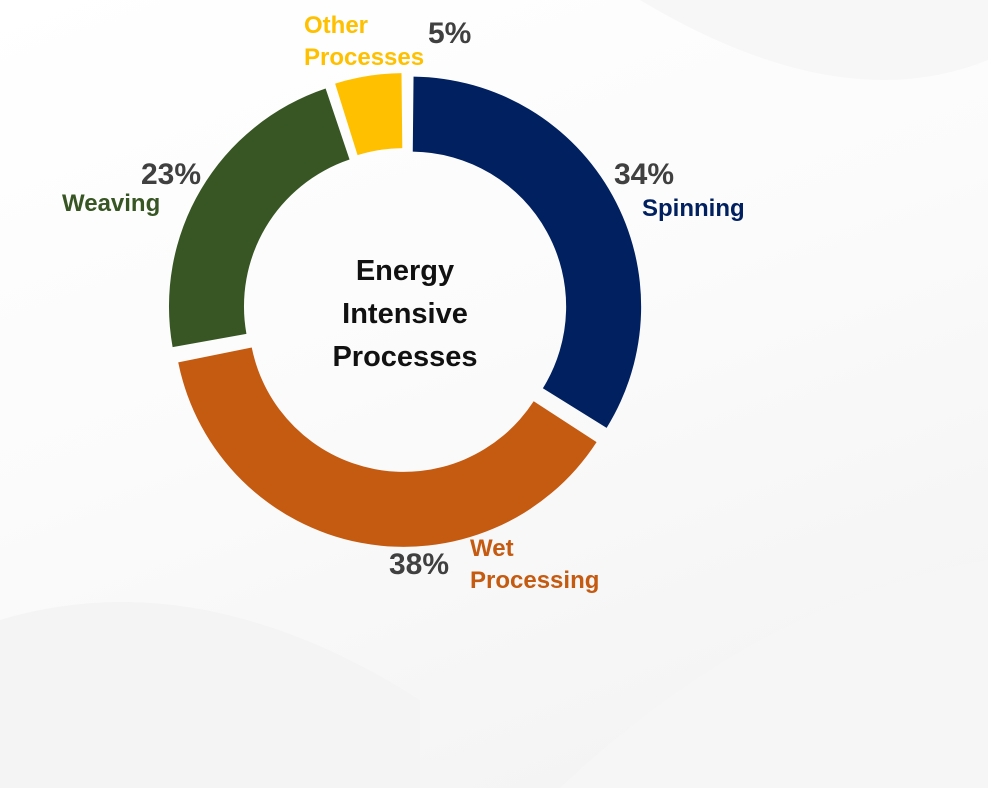 The height and width of the screenshot is (788, 988). What do you see at coordinates (259, 218) in the screenshot?
I see `donut-slice-weaving` at bounding box center [259, 218].